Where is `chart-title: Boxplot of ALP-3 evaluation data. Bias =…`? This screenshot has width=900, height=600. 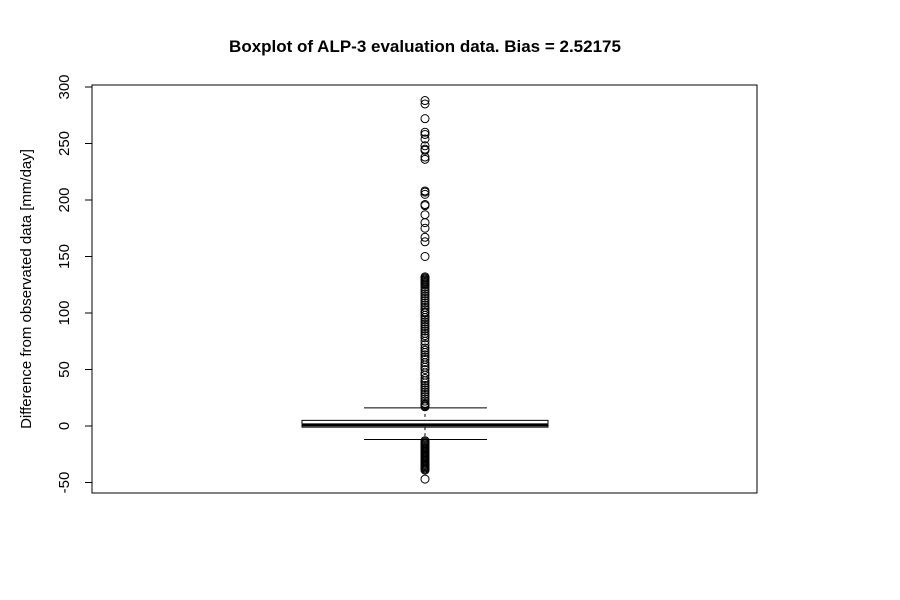 chart-title: Boxplot of ALP-3 evaluation data. Bias =… is located at coordinates (425, 46).